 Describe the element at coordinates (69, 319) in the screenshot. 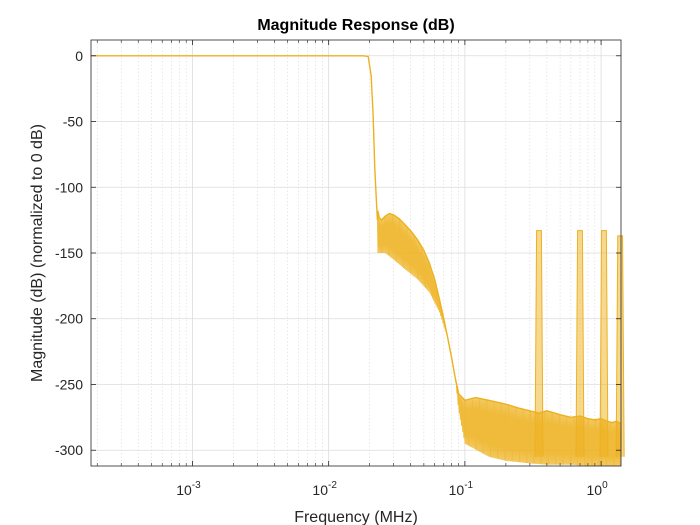

I see `y-tick-label: -200` at that location.